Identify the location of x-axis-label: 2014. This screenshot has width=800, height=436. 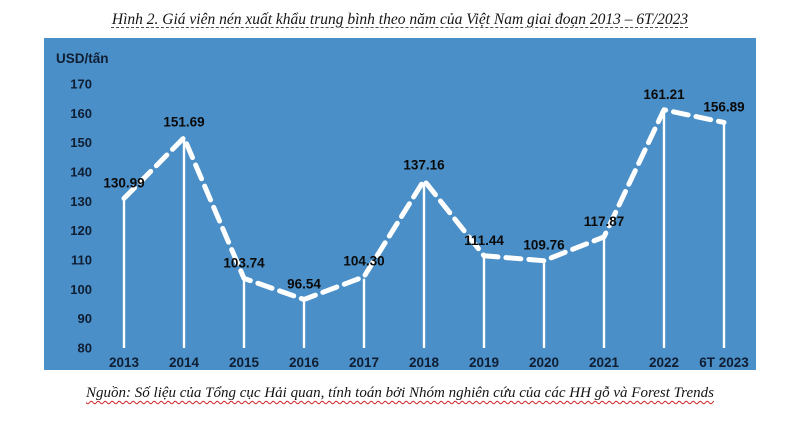
(184, 362).